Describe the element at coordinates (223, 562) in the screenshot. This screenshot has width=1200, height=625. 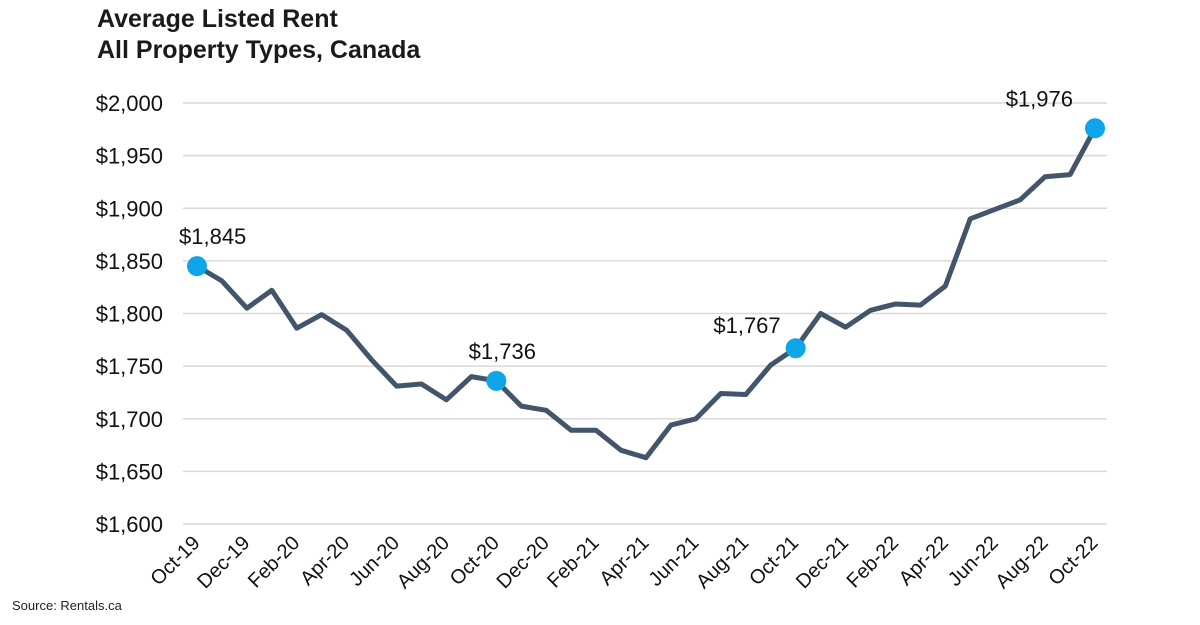
I see `x-tick-label: Dec-19` at that location.